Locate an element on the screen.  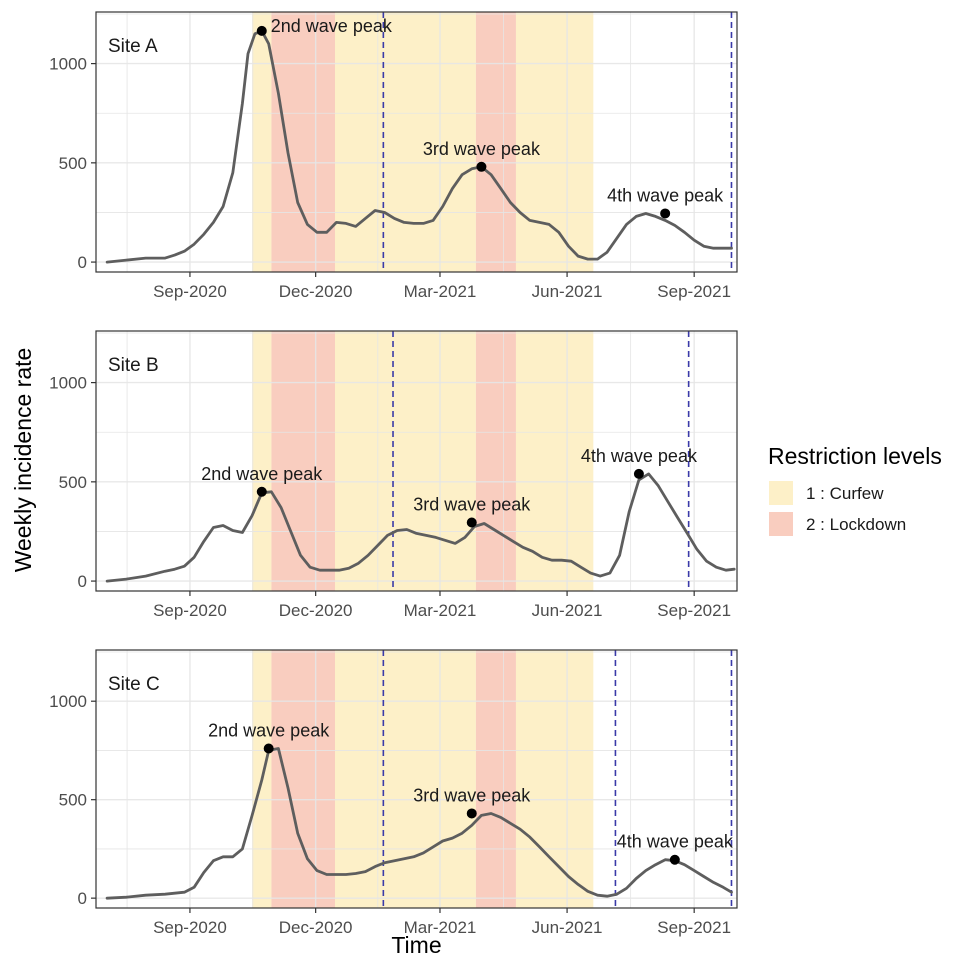
x-axis-title: Time is located at coordinates (416, 945).